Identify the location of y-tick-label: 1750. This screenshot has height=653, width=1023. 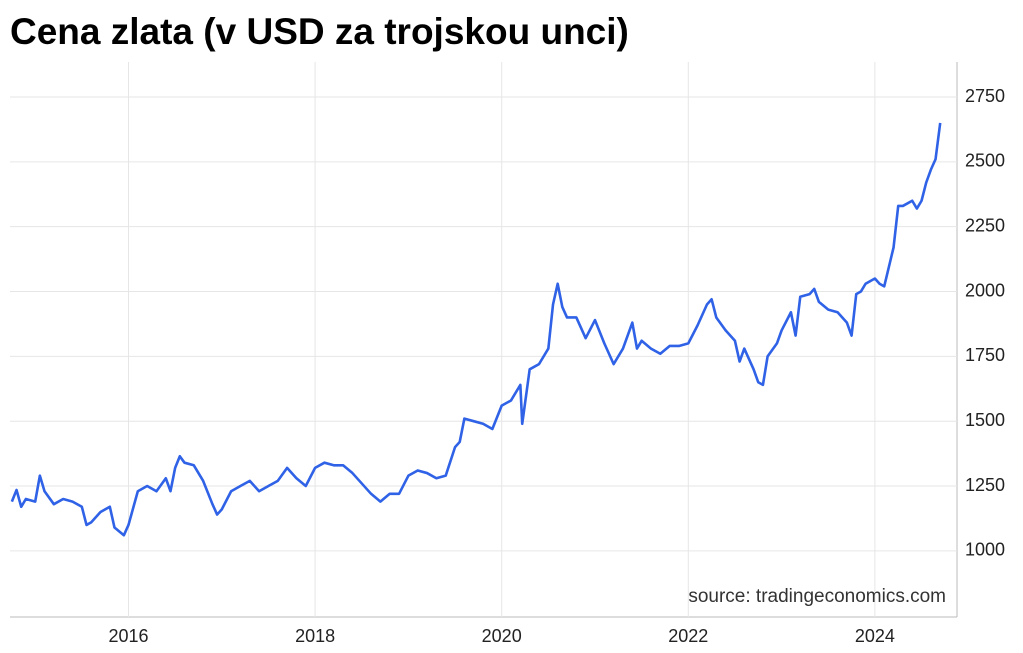
(985, 355).